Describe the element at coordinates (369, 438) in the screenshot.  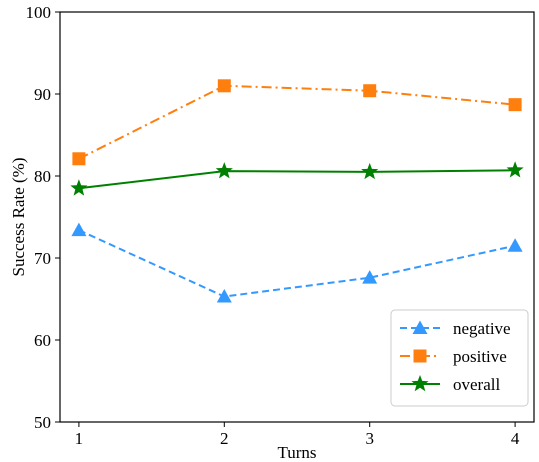
I see `x-tick-label: 3` at that location.